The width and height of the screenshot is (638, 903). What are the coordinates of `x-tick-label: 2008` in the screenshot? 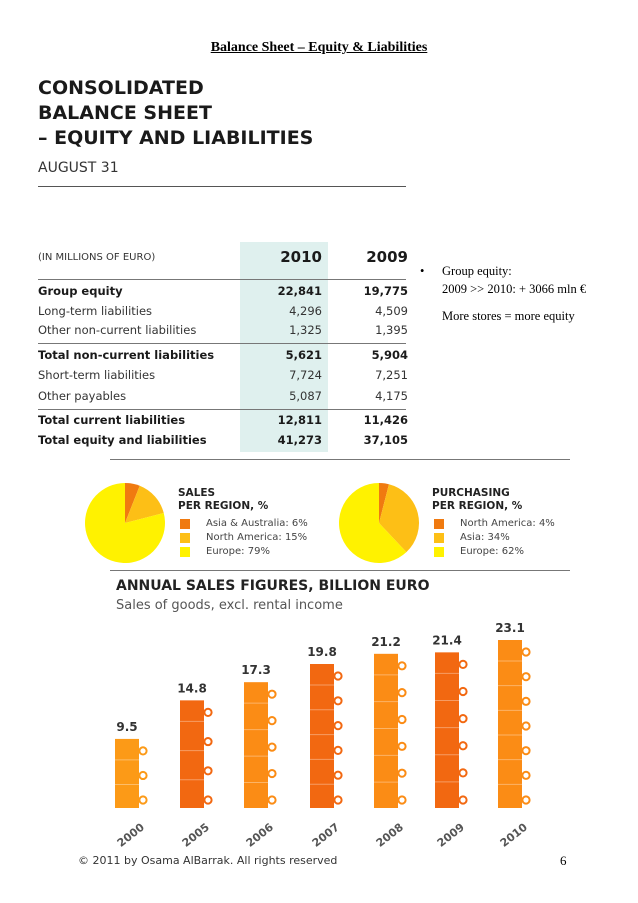 It's located at (390, 835).